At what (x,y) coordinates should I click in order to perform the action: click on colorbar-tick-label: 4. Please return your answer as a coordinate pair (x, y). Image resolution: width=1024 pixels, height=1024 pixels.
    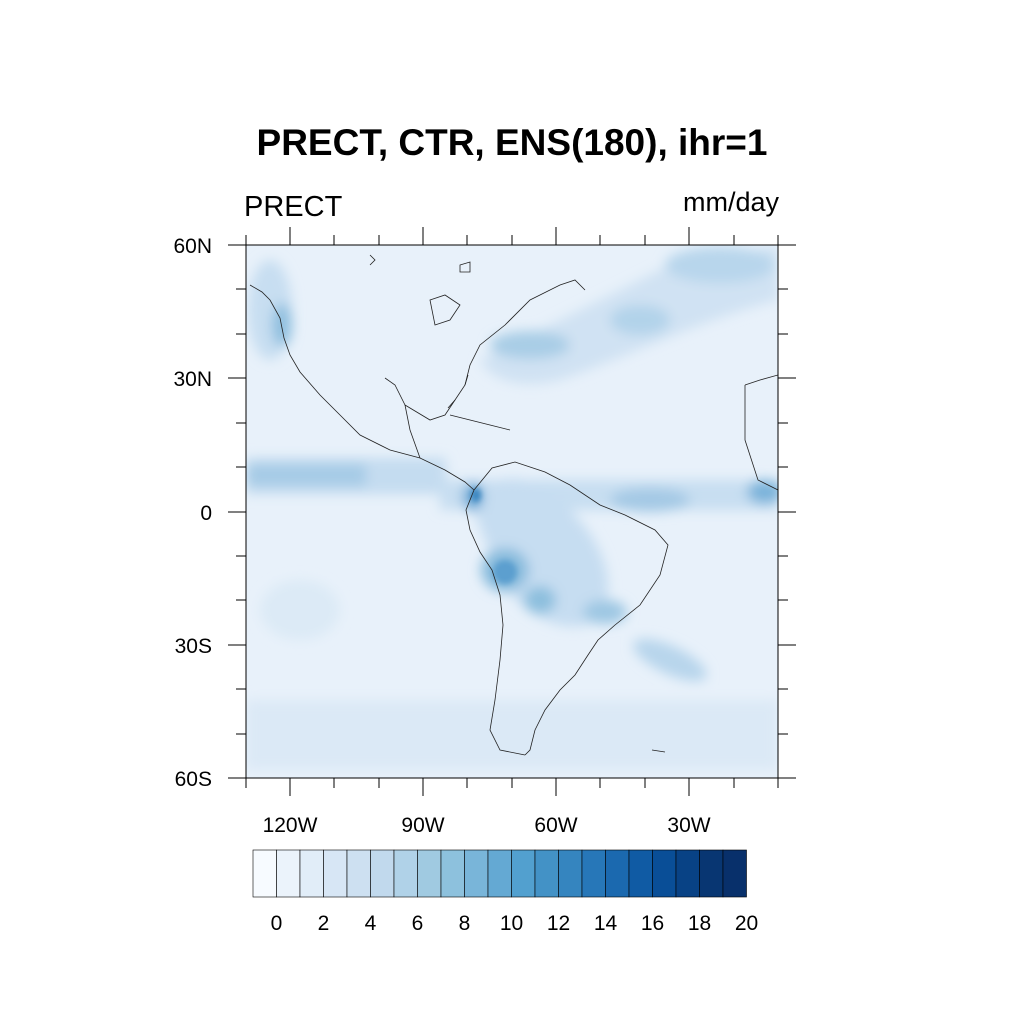
    Looking at the image, I should click on (371, 923).